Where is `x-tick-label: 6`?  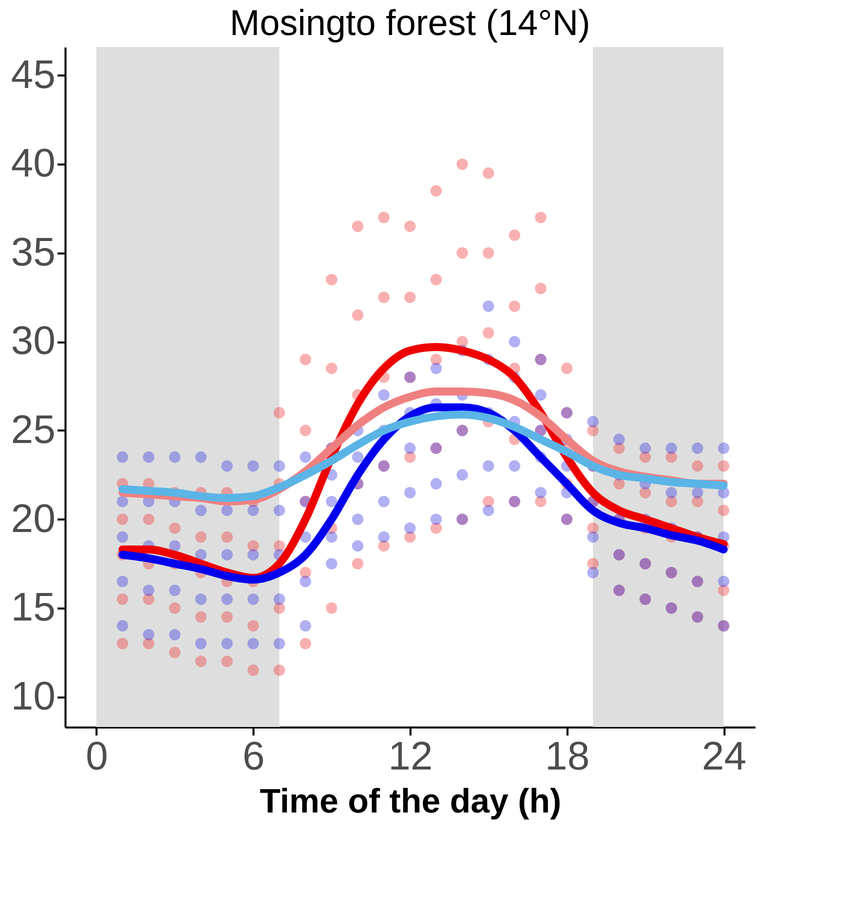
x-tick-label: 6 is located at coordinates (253, 756).